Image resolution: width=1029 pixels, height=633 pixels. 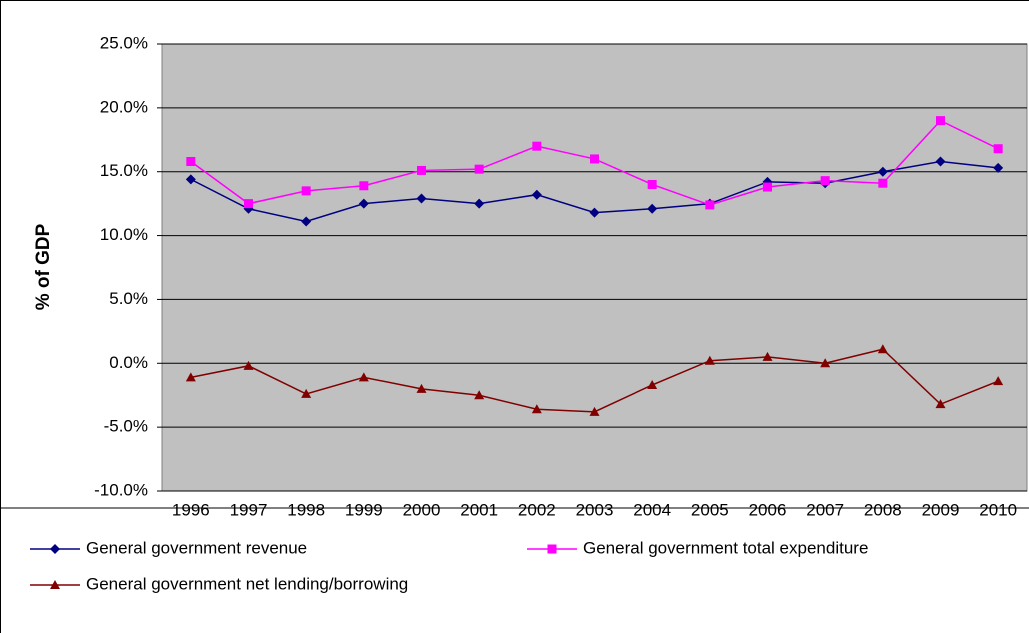 I want to click on y-tick-label: -5.0%, so click(x=126, y=426).